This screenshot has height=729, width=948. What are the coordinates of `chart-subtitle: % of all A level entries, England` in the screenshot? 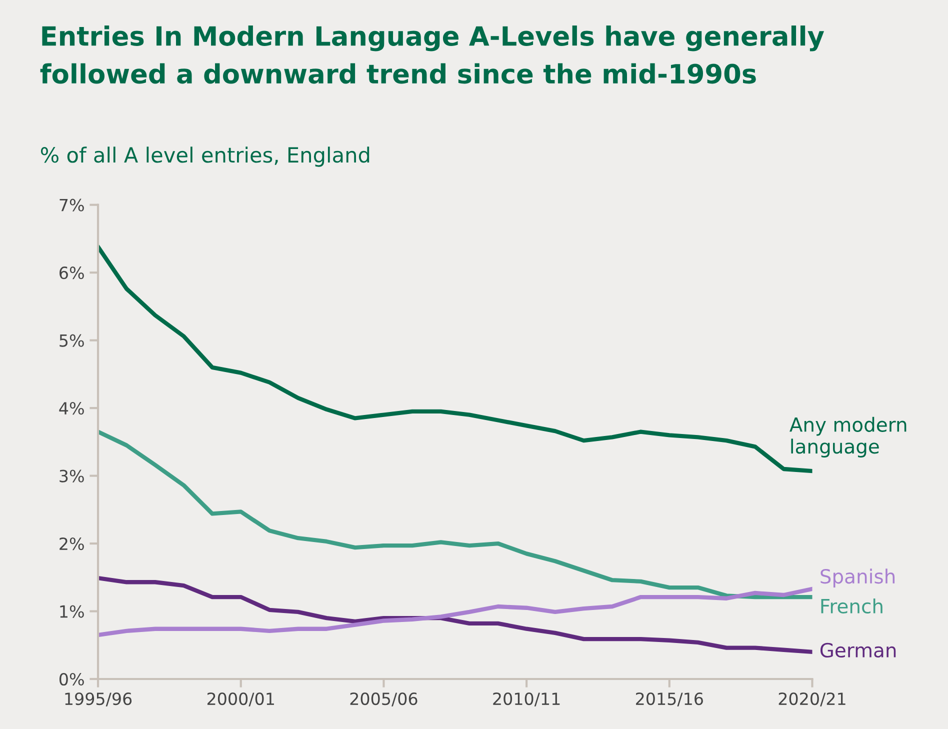 It's located at (205, 156).